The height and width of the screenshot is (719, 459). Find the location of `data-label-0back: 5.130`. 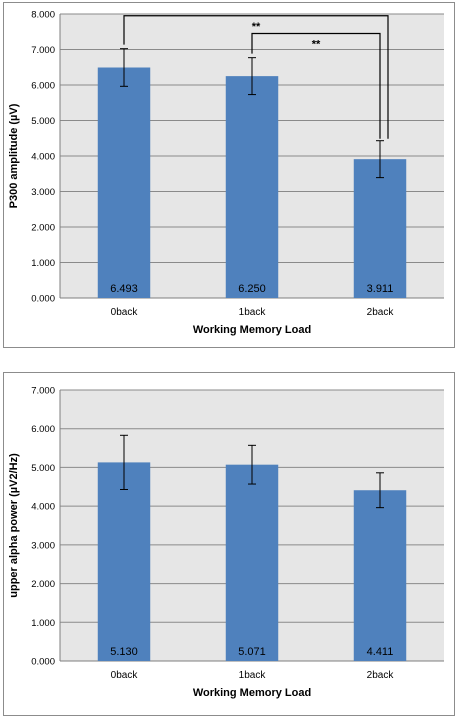

data-label-0back: 5.130 is located at coordinates (124, 652).